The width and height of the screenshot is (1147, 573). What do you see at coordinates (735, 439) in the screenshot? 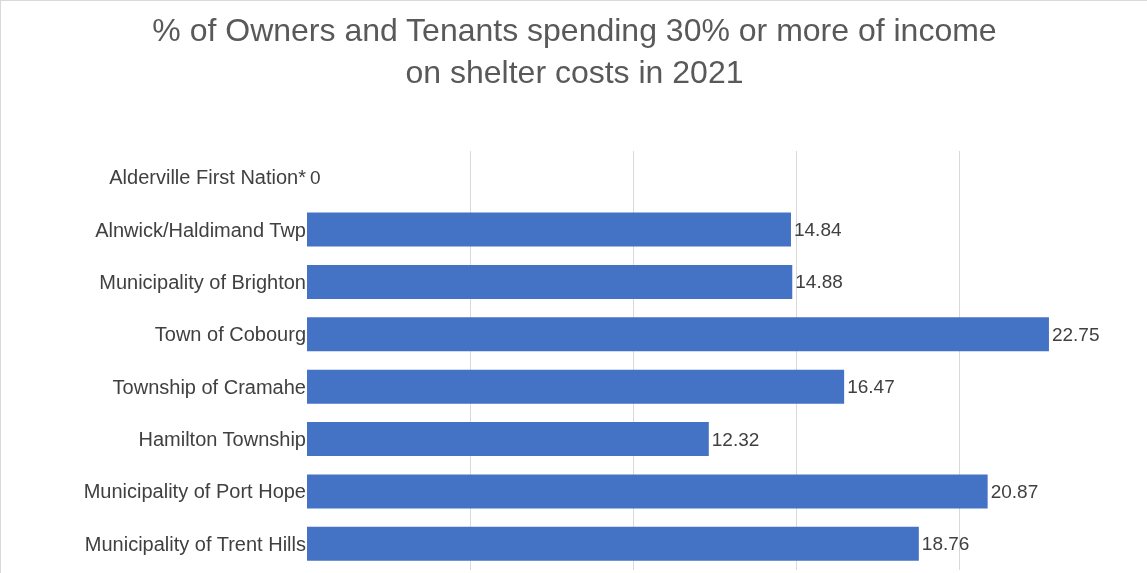
I see `data-label: 12.32` at bounding box center [735, 439].